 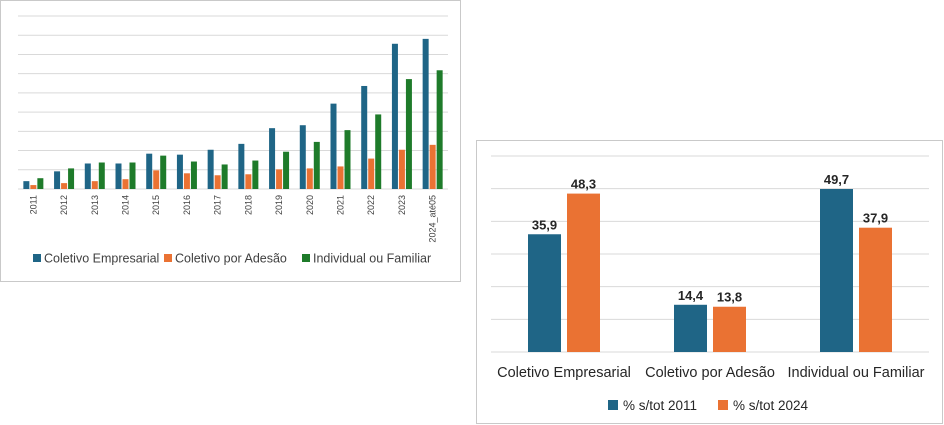 What do you see at coordinates (33, 204) in the screenshot?
I see `x-tick-label: 2011` at bounding box center [33, 204].